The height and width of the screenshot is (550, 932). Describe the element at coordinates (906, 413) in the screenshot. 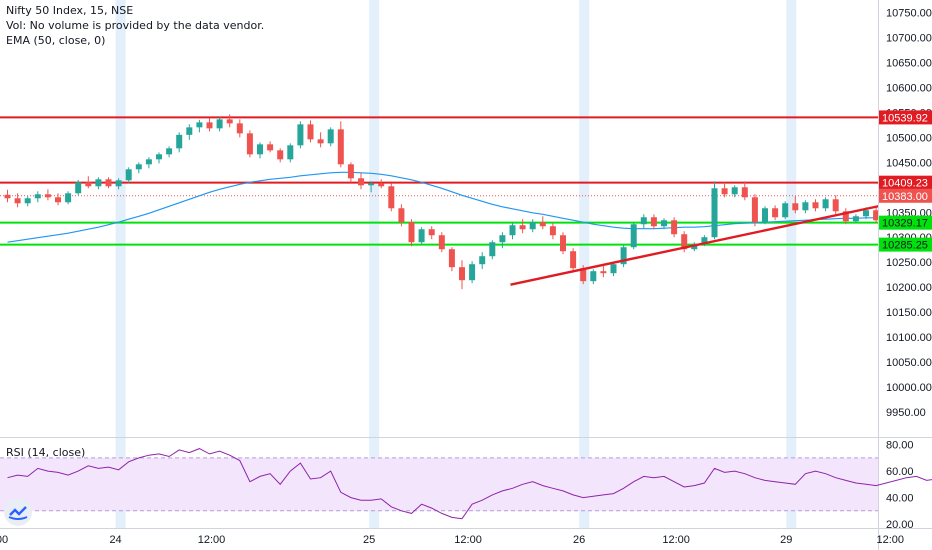

I see `price-tick-label: 9950.00` at that location.